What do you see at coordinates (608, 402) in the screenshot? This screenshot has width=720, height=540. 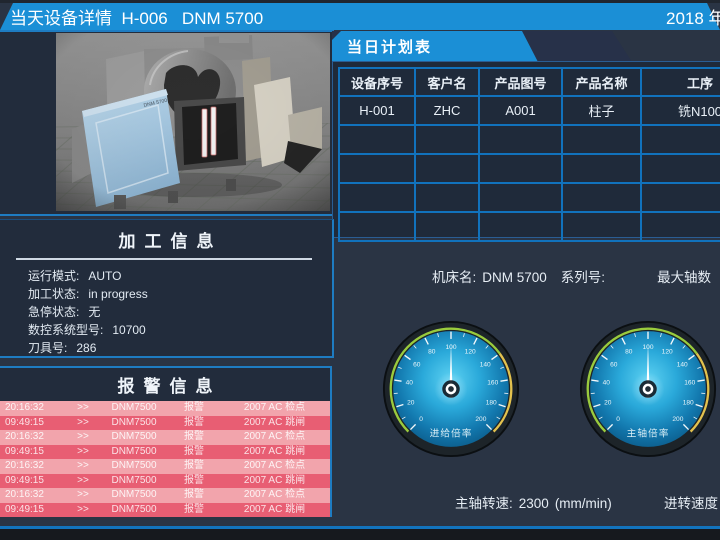 I see `gauge-tick-label: 20` at bounding box center [608, 402].